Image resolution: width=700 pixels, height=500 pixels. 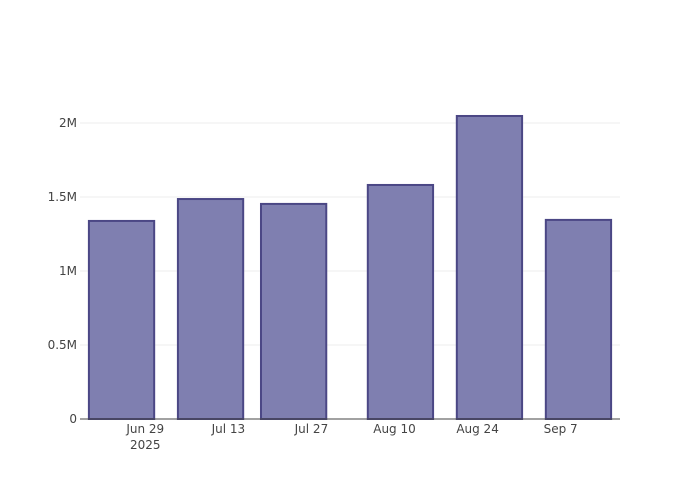 I want to click on x-tick-label-line: Sep 7, so click(x=561, y=429).